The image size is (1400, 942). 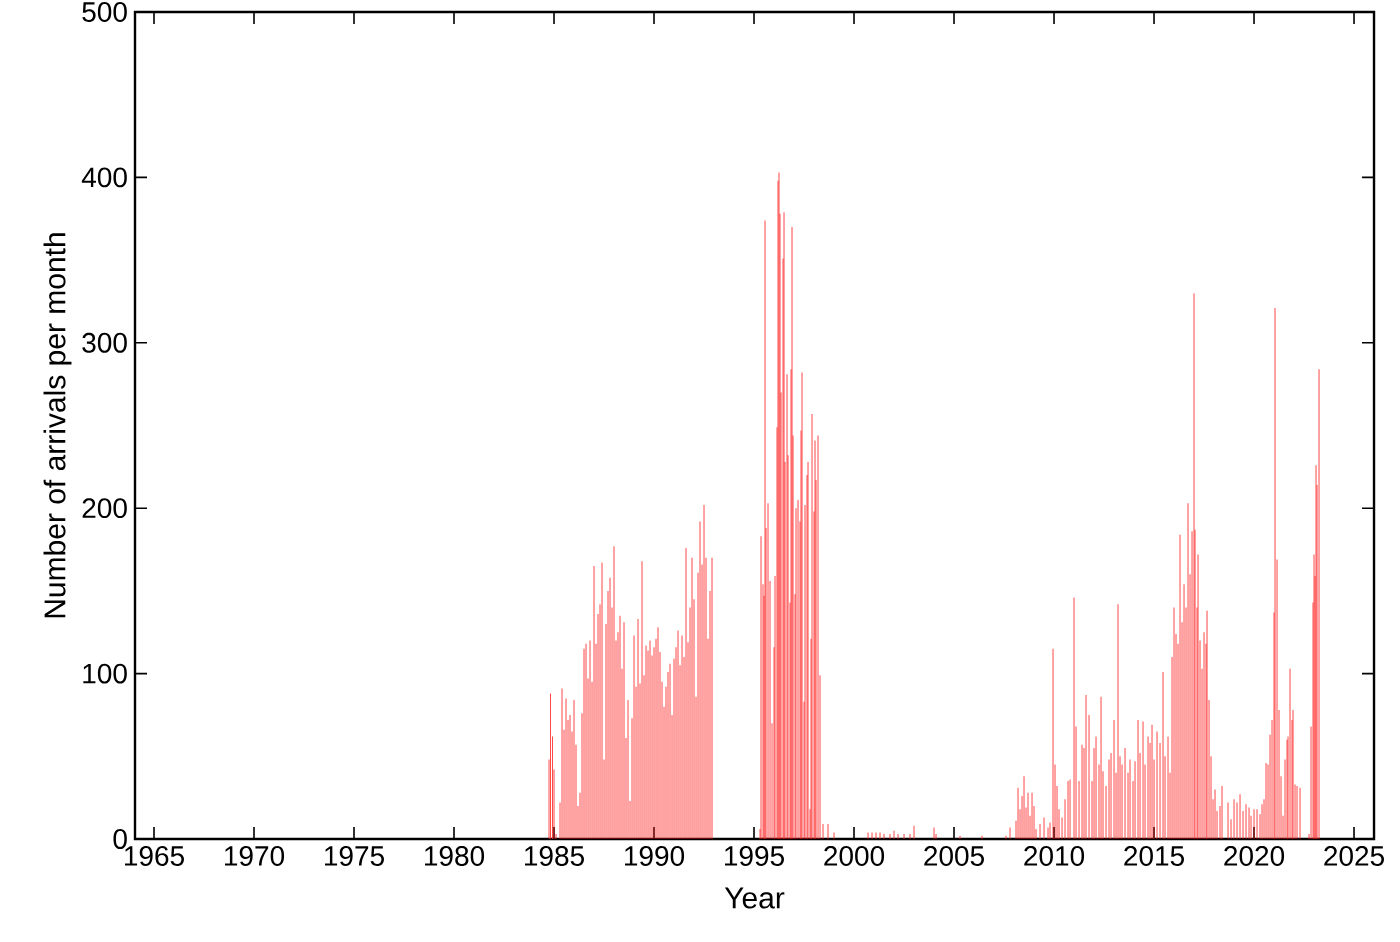 I want to click on x-tick-label: 1995, so click(x=754, y=856).